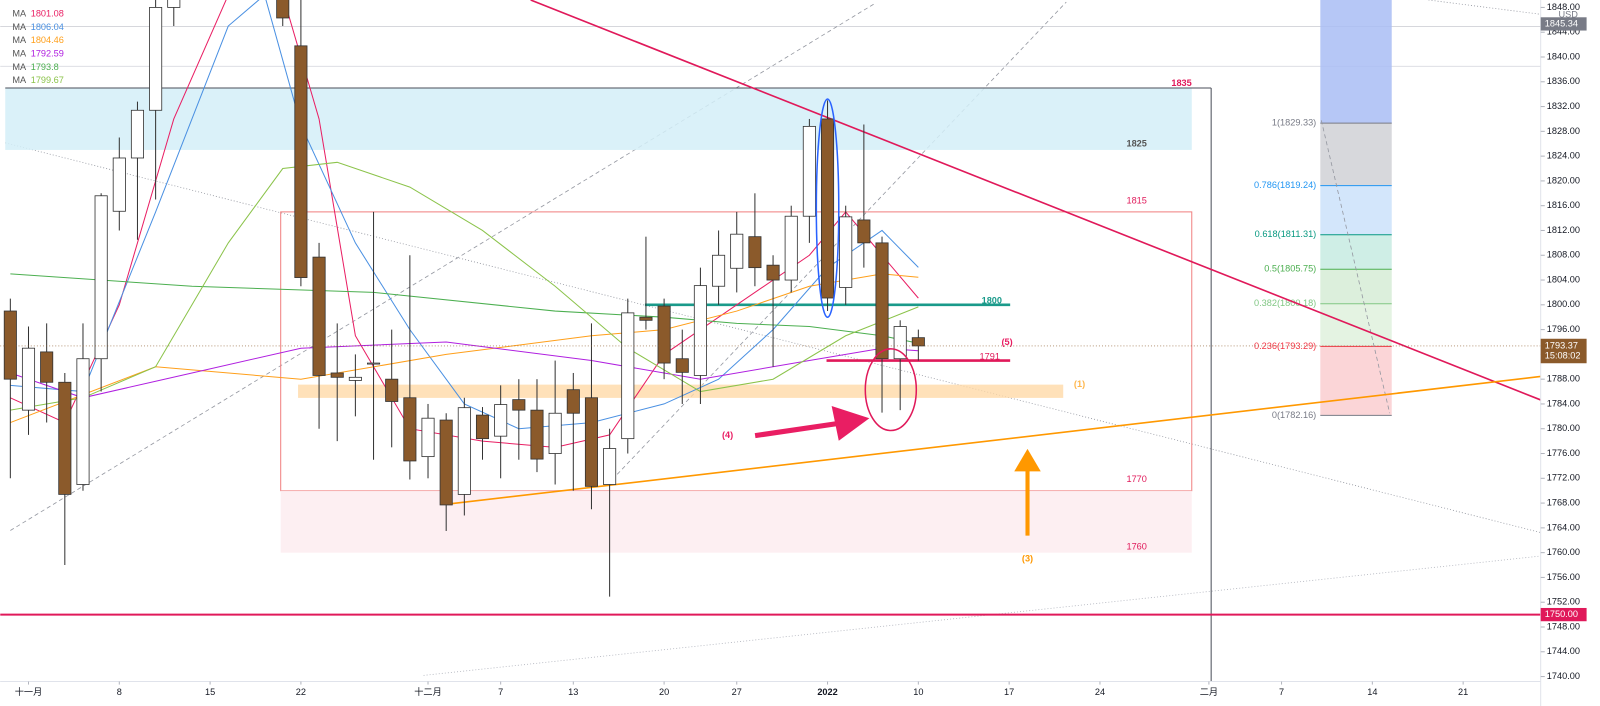  What do you see at coordinates (1563, 651) in the screenshot?
I see `y-tick-label: 1744.00` at bounding box center [1563, 651].